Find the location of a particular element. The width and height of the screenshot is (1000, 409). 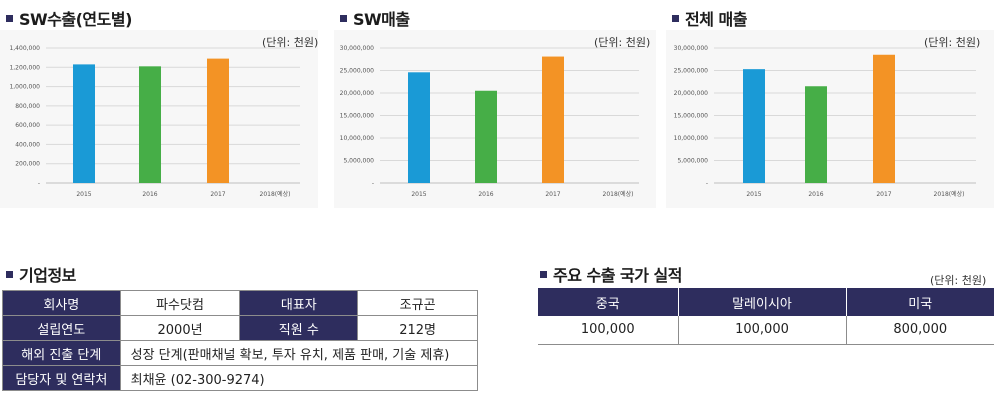

company-info-title: 기업정보 is located at coordinates (41, 274).